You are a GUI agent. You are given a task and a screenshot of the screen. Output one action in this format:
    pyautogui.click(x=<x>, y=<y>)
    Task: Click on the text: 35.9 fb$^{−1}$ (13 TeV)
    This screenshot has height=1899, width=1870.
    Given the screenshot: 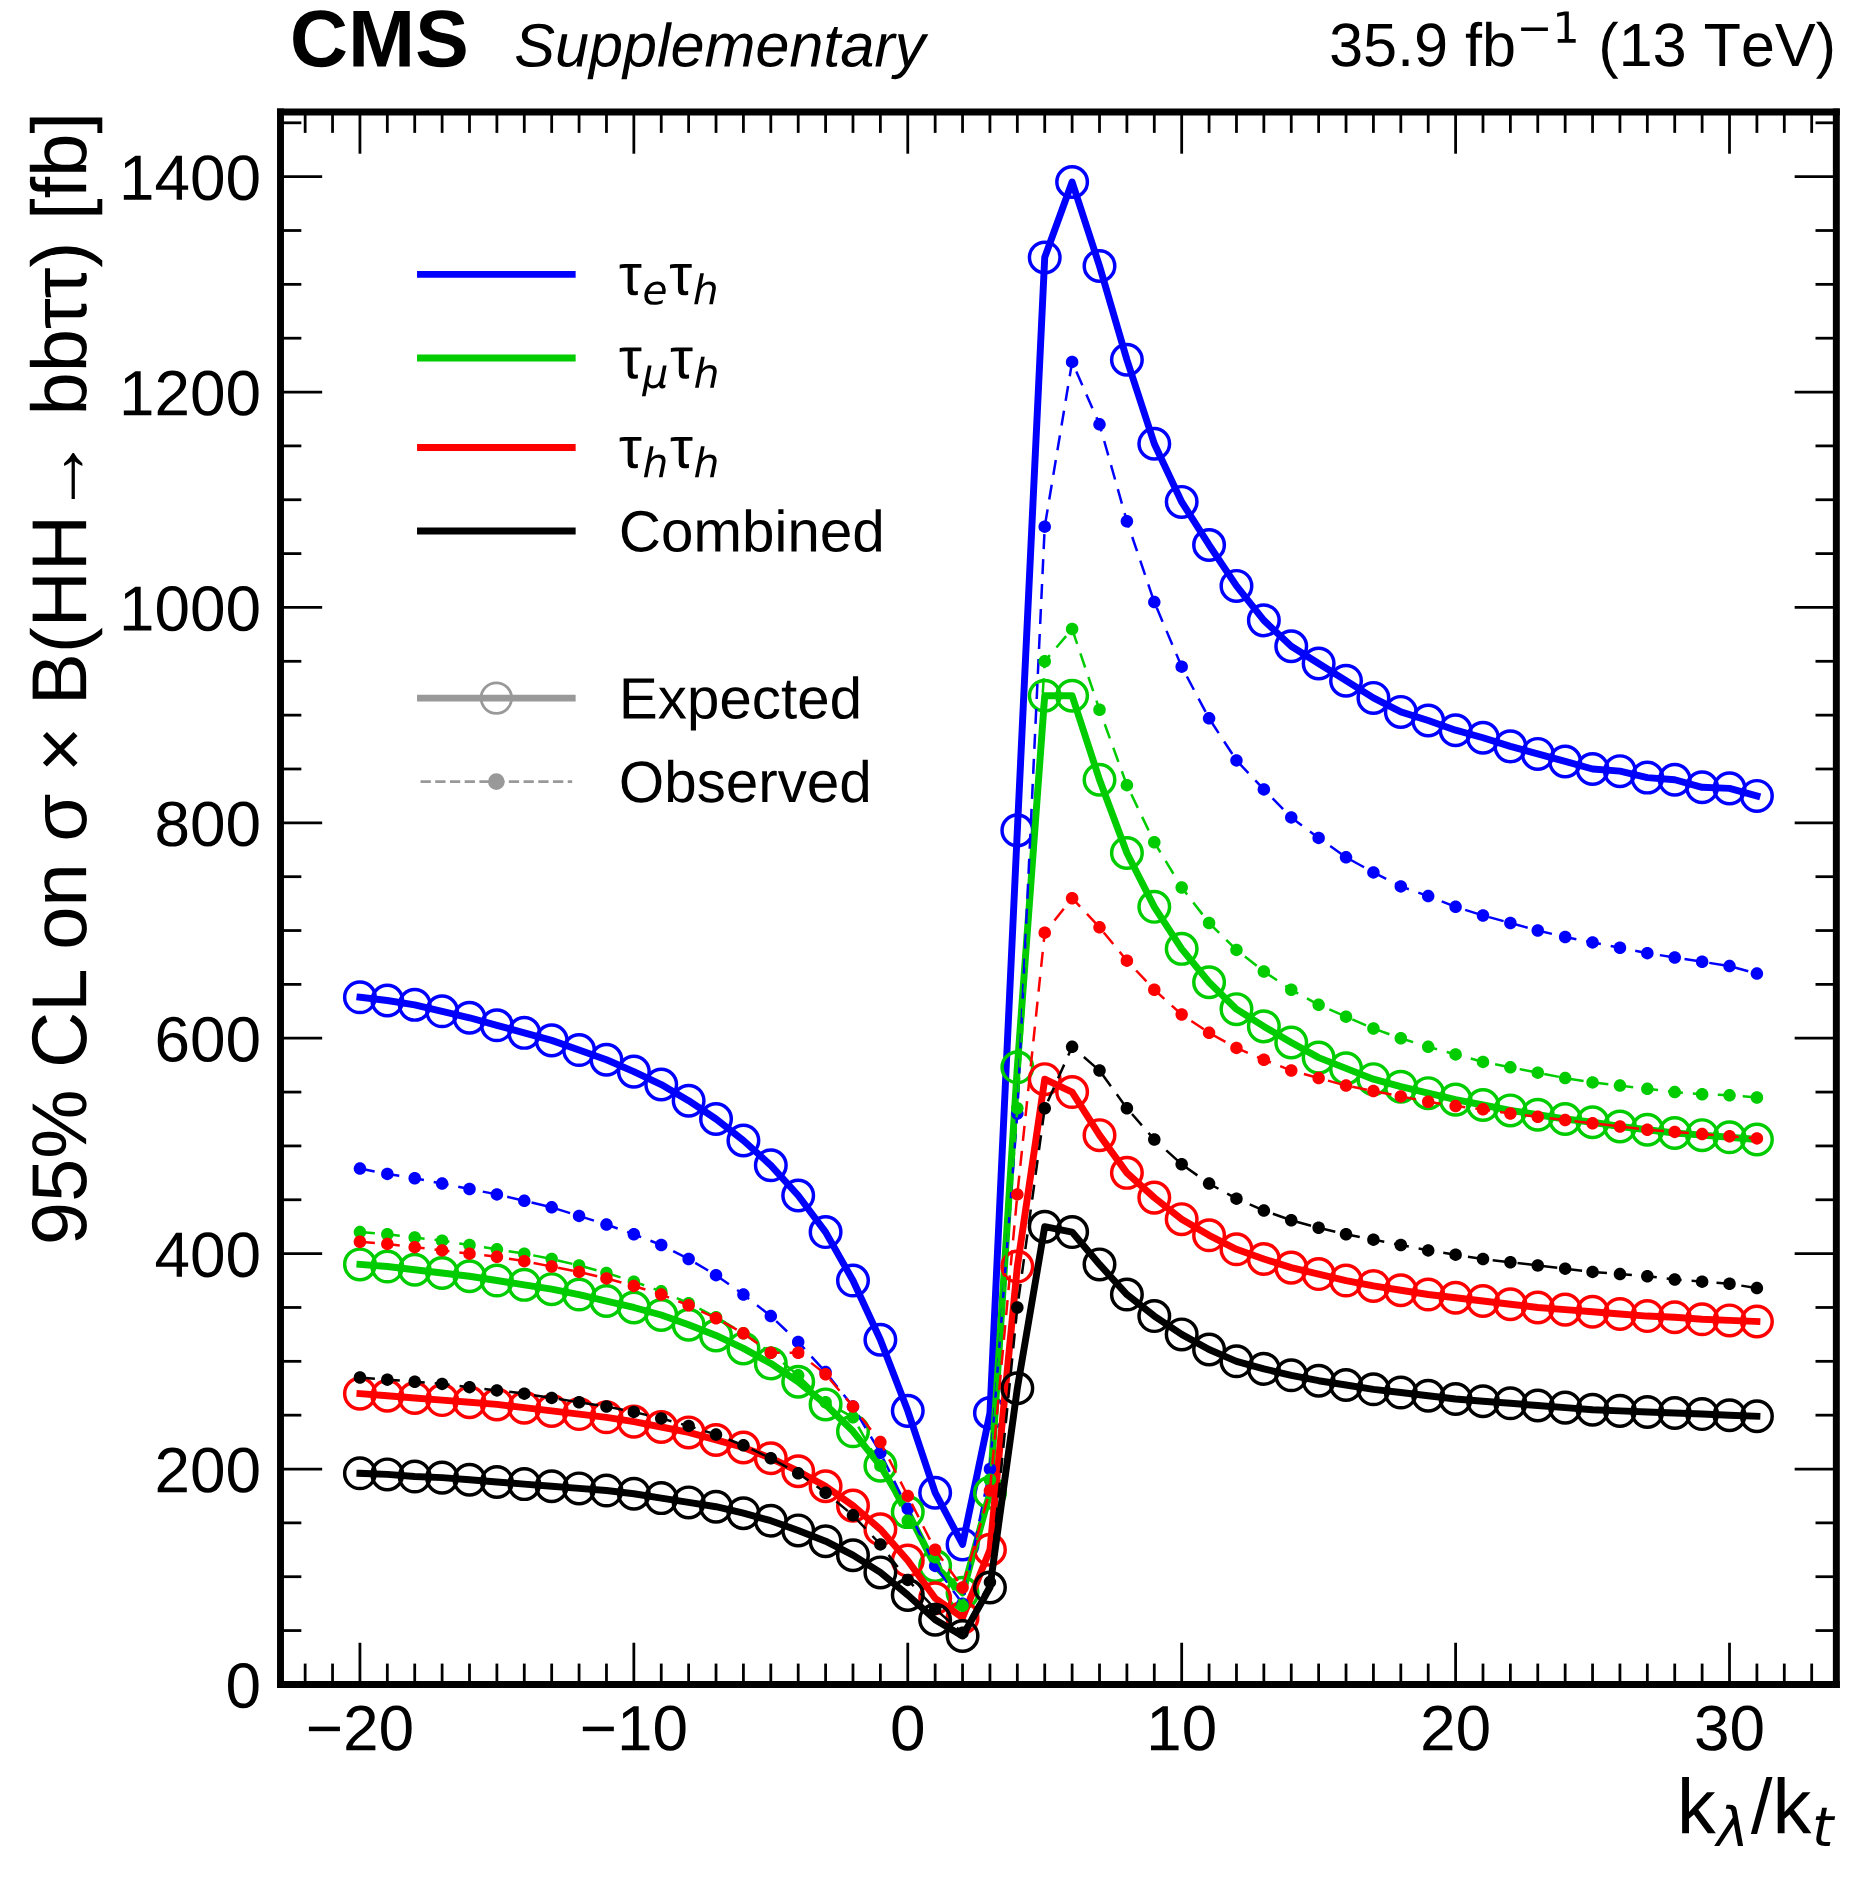 What is the action you would take?
    pyautogui.click(x=1582, y=45)
    